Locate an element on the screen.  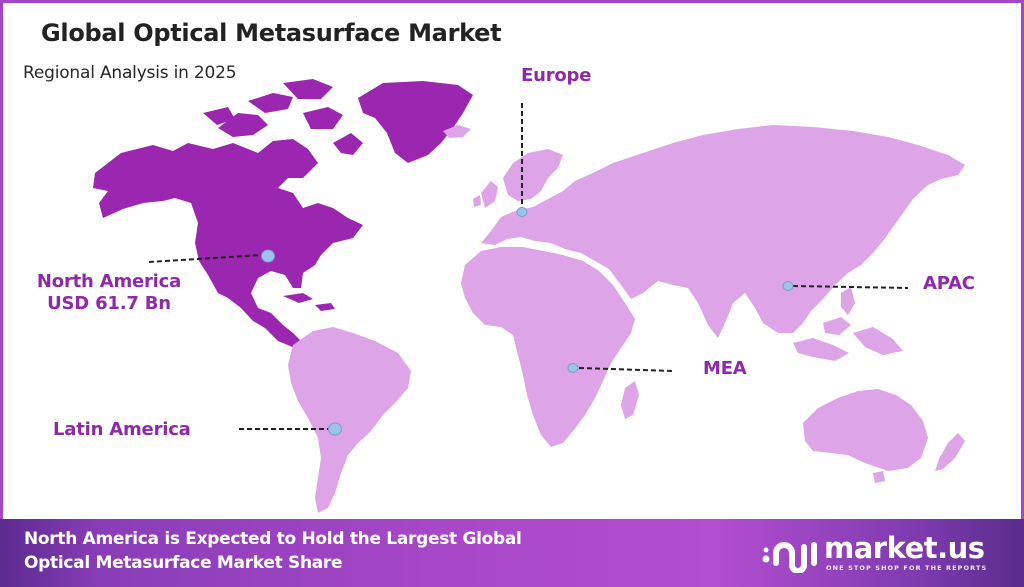
region-latin-america is located at coordinates (349, 420).